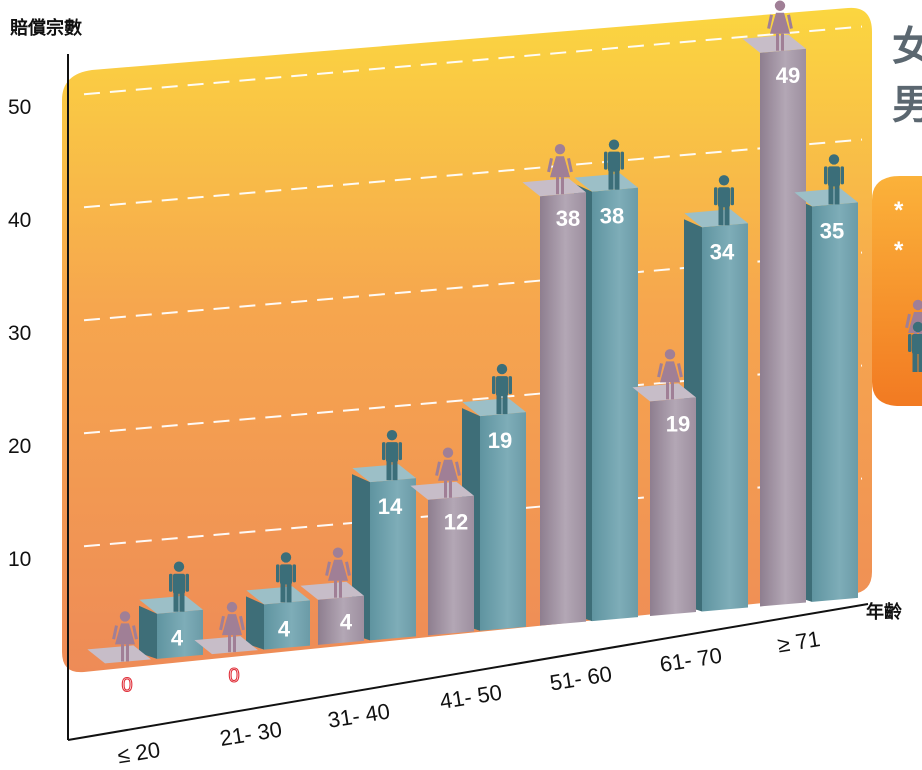  What do you see at coordinates (678, 423) in the screenshot?
I see `female-value-label: 19` at bounding box center [678, 423].